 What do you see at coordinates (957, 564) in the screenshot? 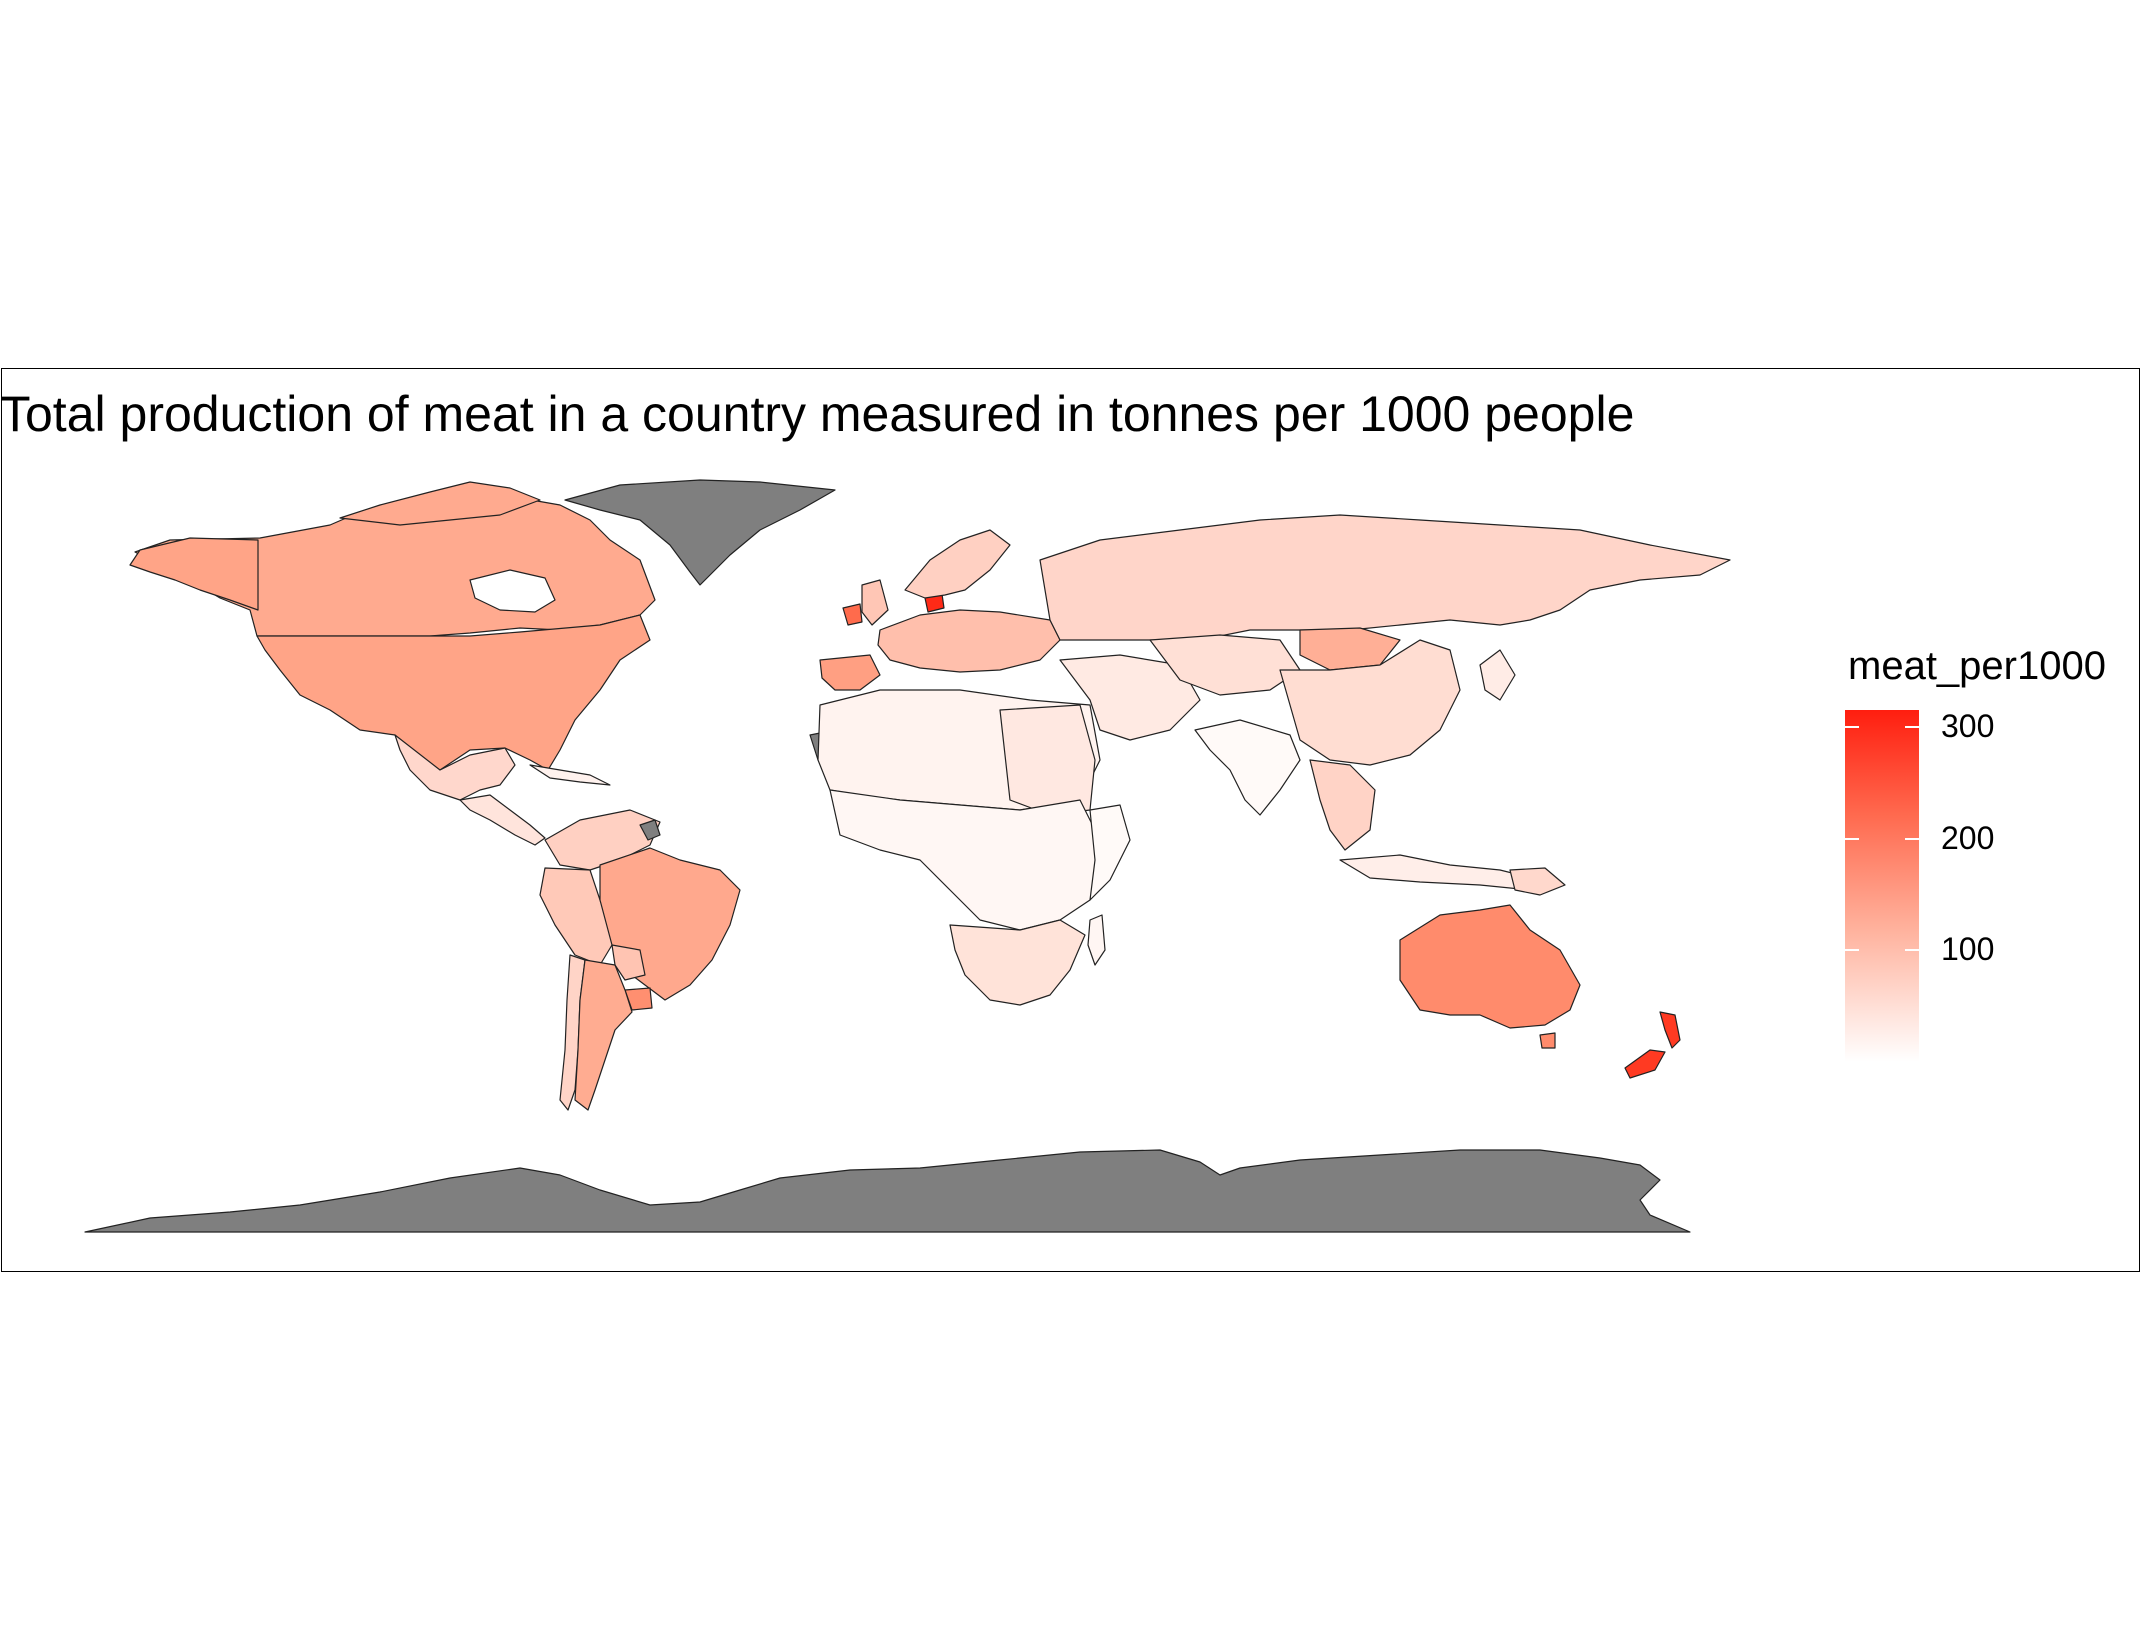
I see `region-scandinavia` at bounding box center [957, 564].